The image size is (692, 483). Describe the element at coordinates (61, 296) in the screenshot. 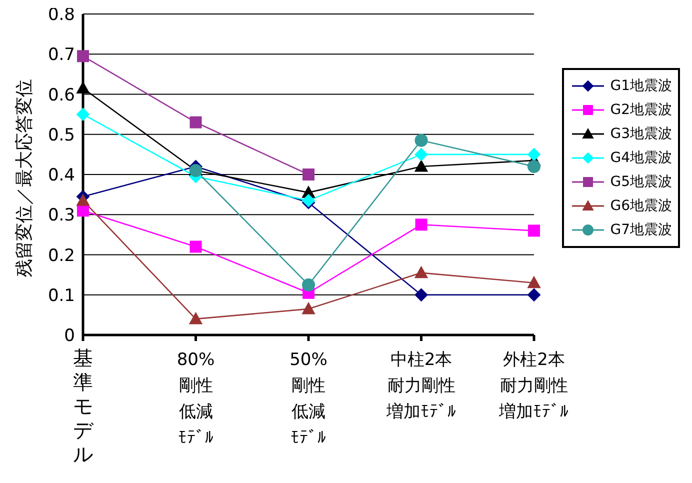

I see `y-tick-label: 0.1` at that location.